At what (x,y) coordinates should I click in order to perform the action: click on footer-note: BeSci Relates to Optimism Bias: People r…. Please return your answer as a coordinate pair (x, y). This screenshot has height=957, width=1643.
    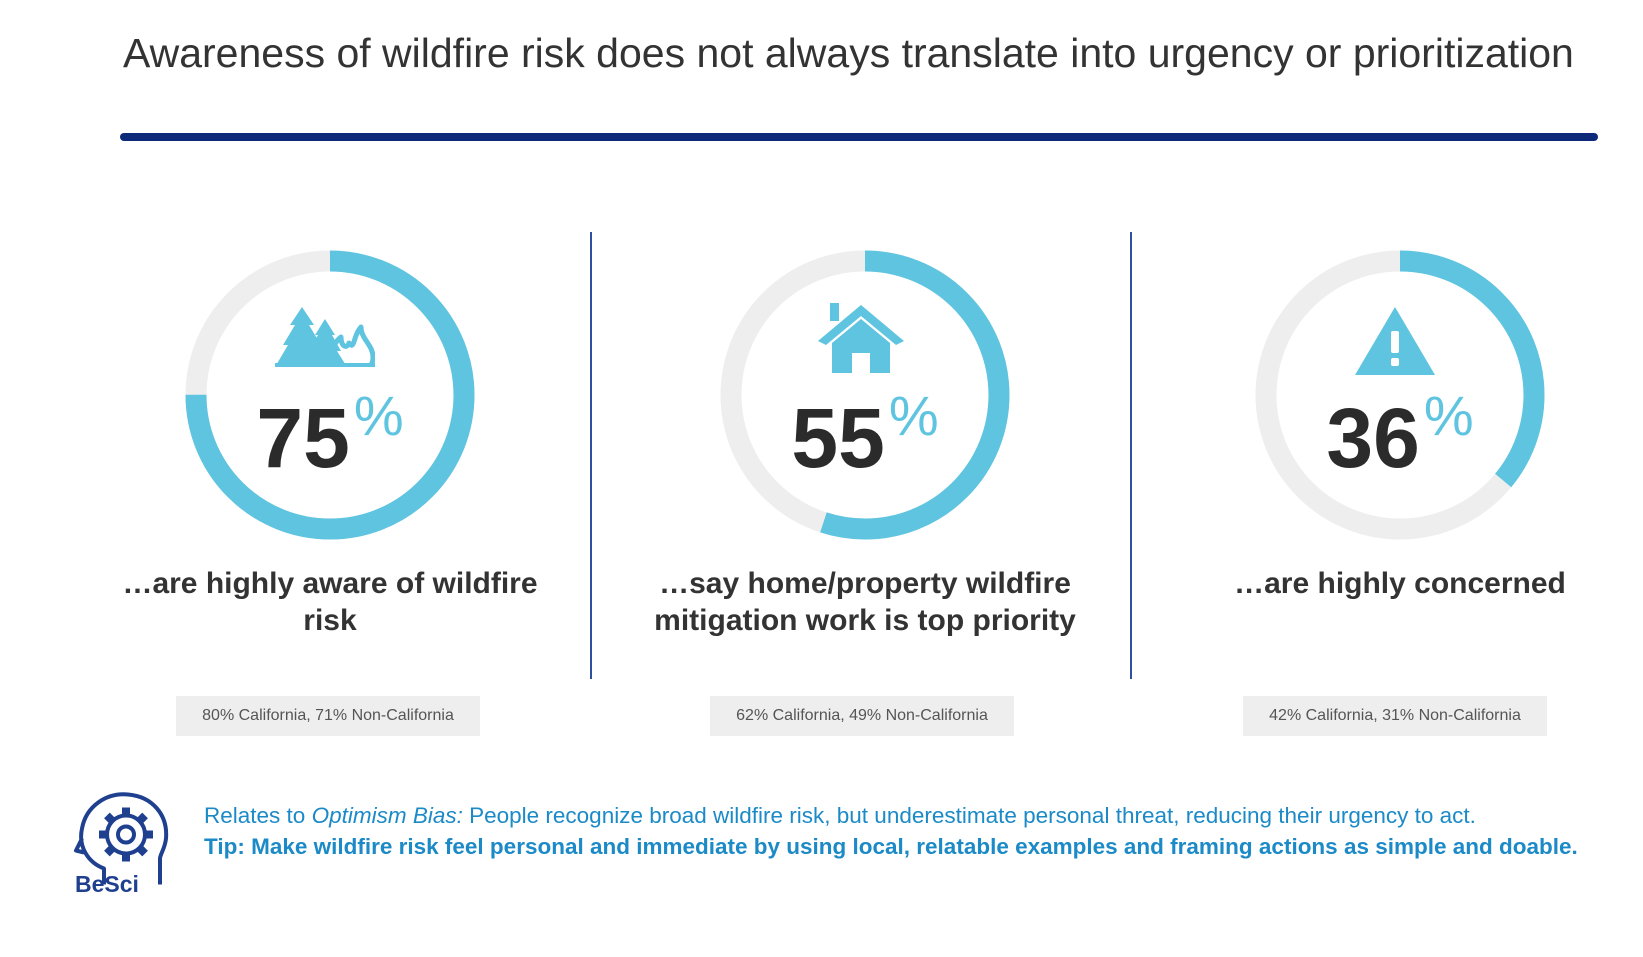
    Looking at the image, I should click on (850, 841).